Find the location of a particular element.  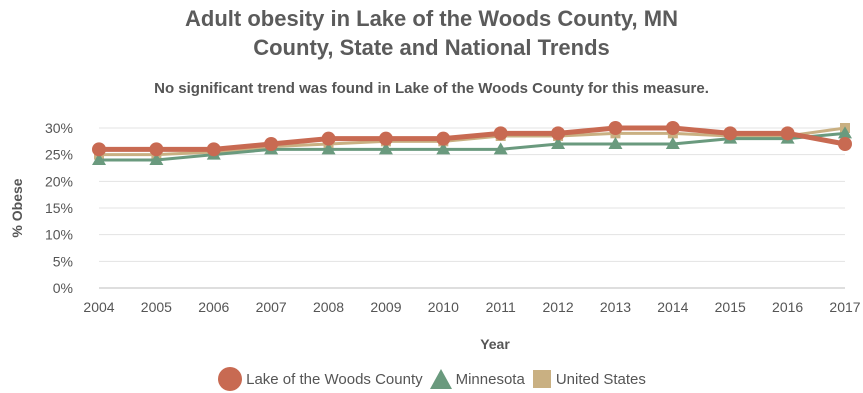

x-tick-label: 2015 is located at coordinates (730, 307).